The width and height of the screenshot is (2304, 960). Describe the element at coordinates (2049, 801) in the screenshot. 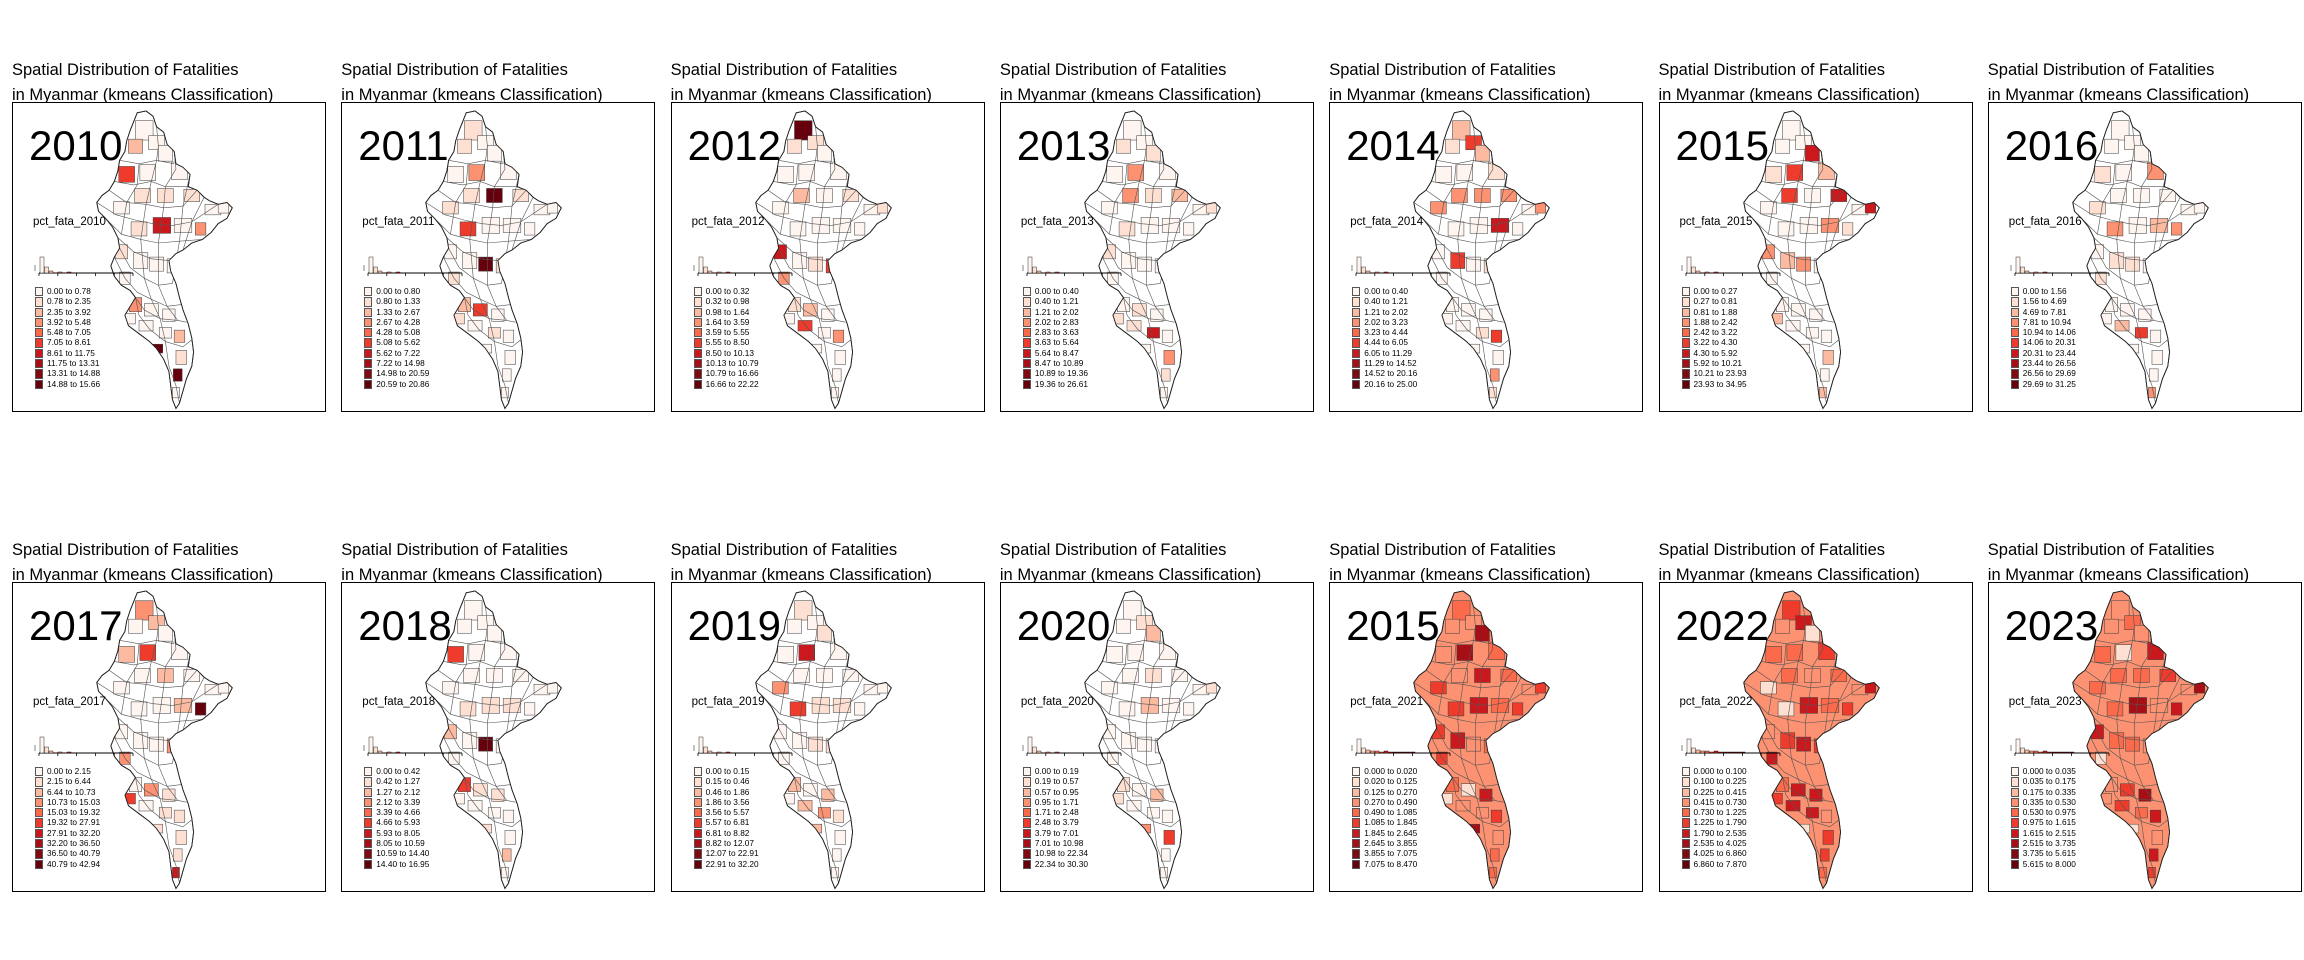

I see `legend-label: 0.335 to 0.530` at that location.